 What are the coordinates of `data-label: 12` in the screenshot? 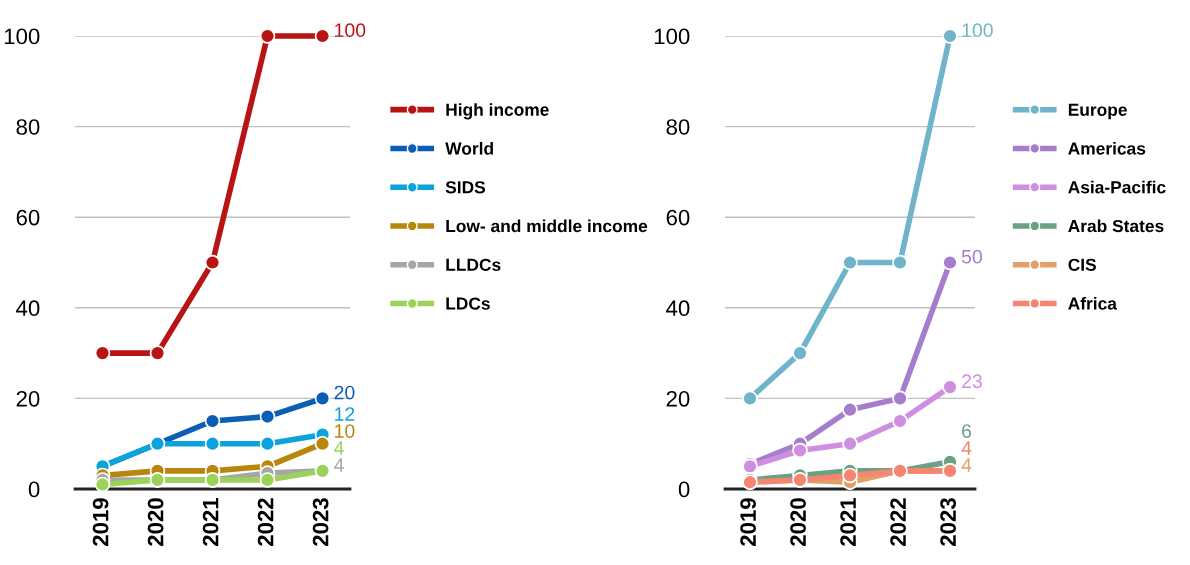 It's located at (345, 414).